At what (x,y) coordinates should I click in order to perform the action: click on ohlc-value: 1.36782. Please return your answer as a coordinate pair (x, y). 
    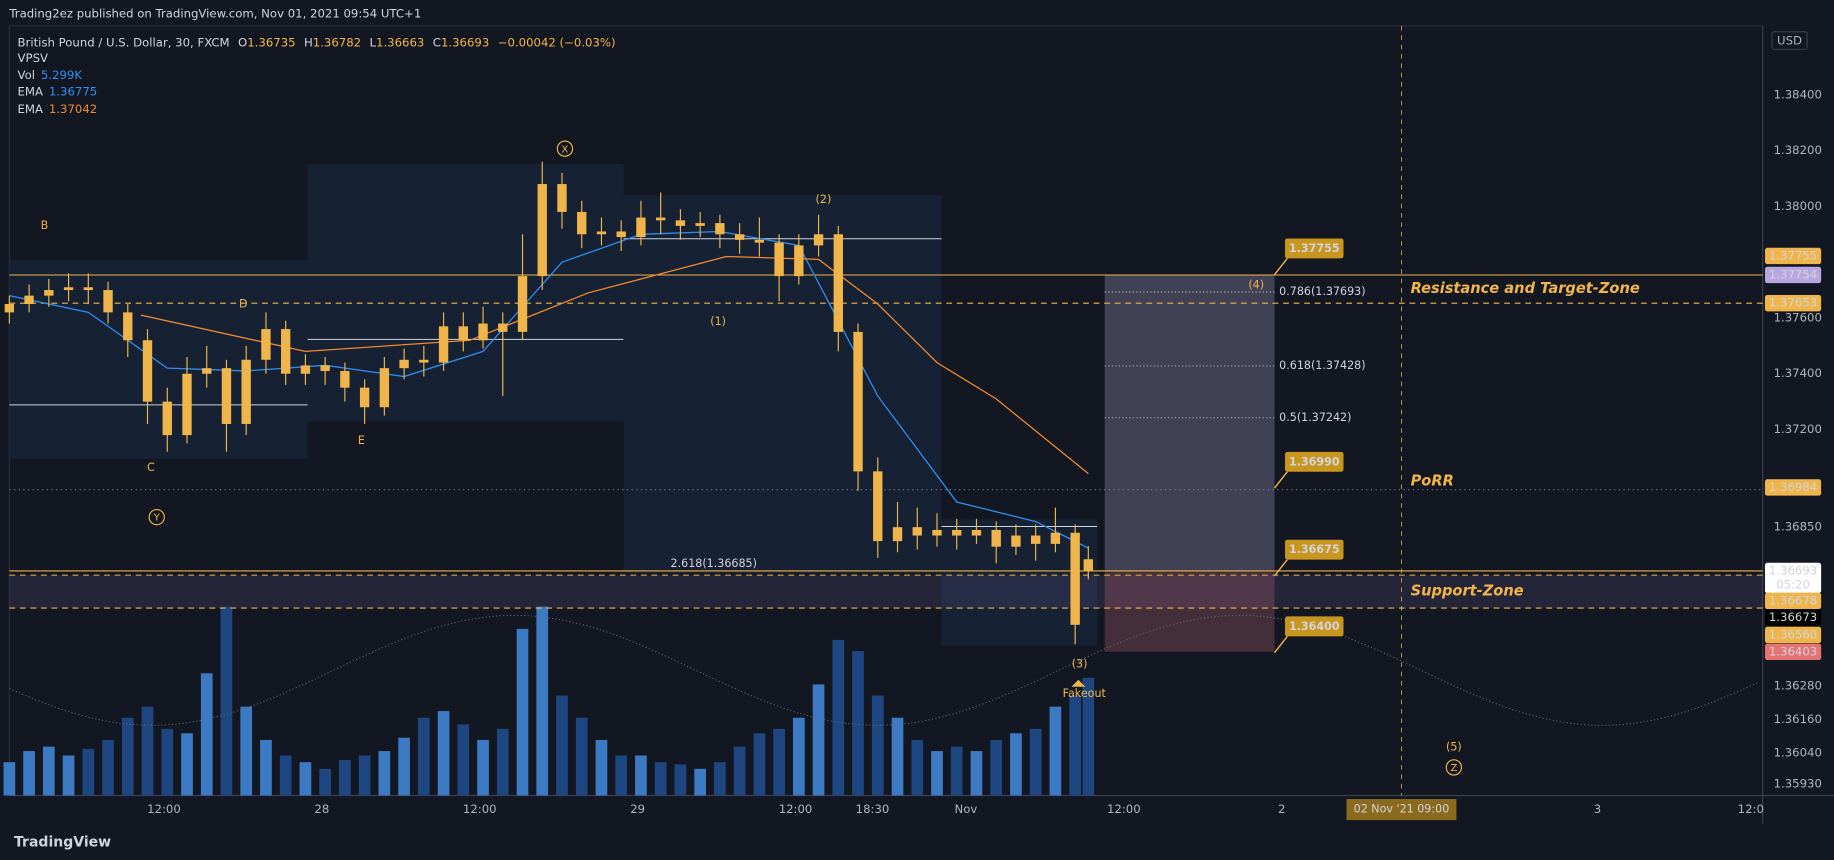
    Looking at the image, I should click on (337, 42).